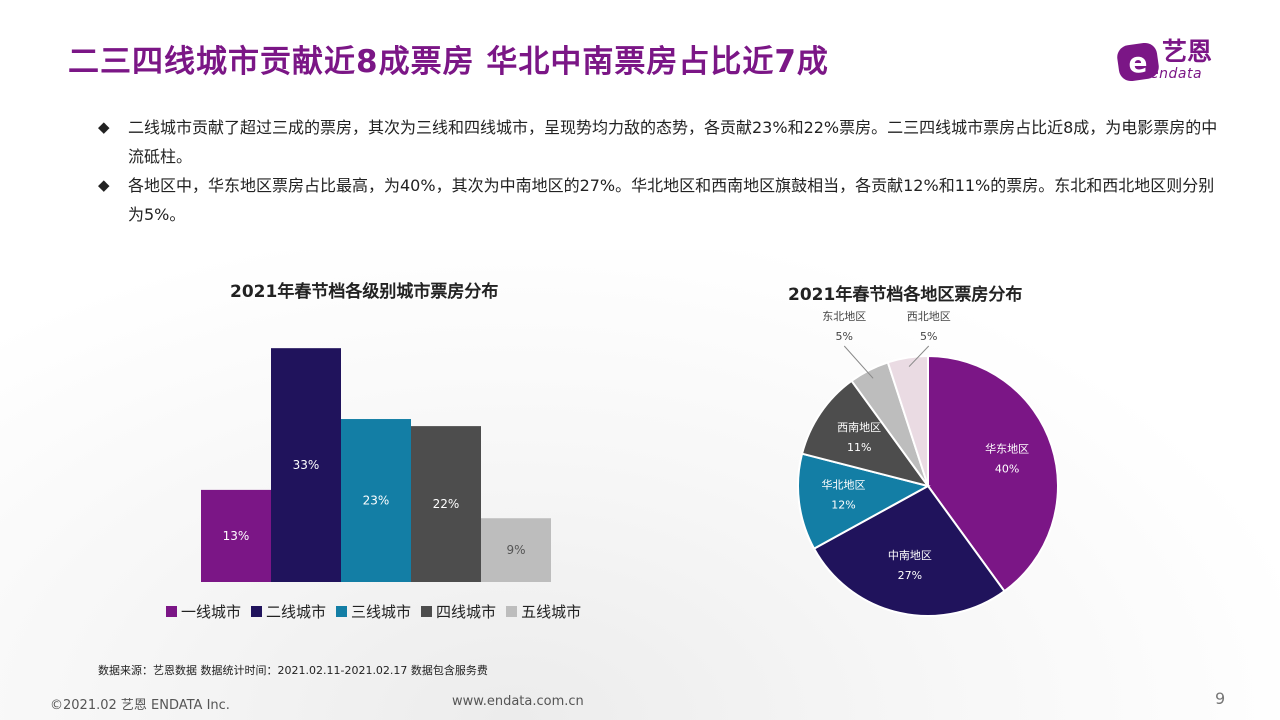  Describe the element at coordinates (1176, 74) in the screenshot. I see `logo-en-text: endata` at that location.